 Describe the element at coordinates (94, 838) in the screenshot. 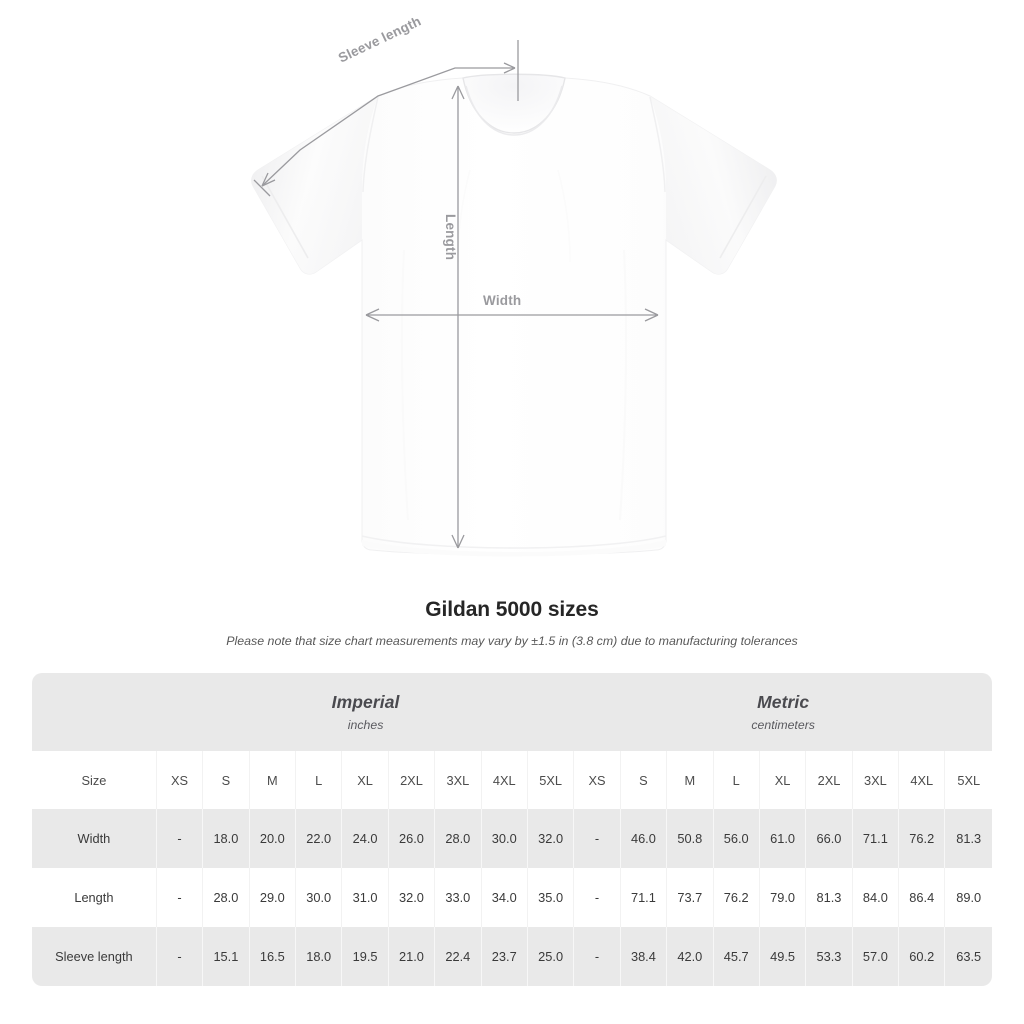

I see `row-label-width: Width` at that location.